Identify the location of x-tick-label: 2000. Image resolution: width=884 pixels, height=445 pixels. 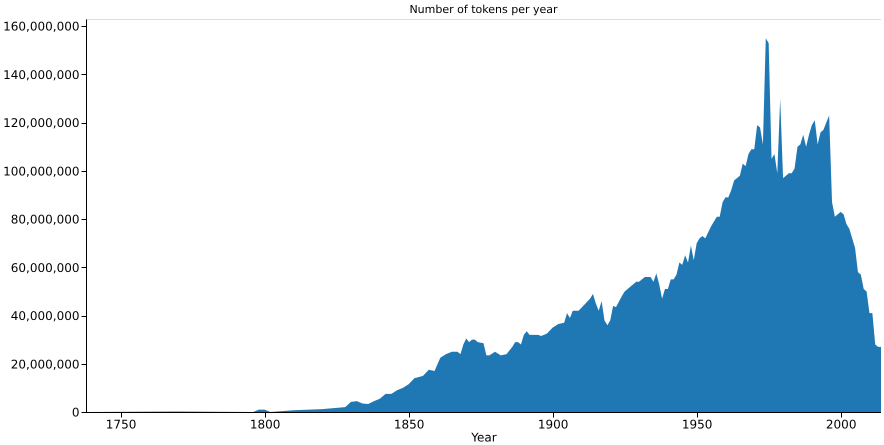
(841, 425).